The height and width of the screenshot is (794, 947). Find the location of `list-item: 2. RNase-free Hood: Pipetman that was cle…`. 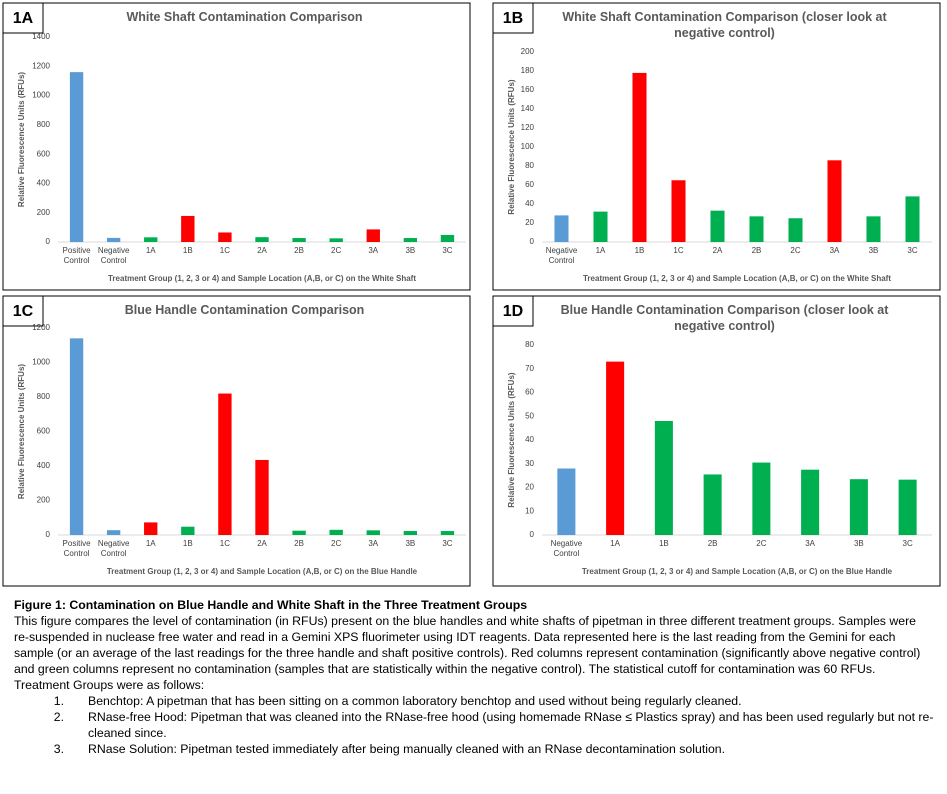

list-item: 2. RNase-free Hood: Pipetman that was cle… is located at coordinates (474, 725).